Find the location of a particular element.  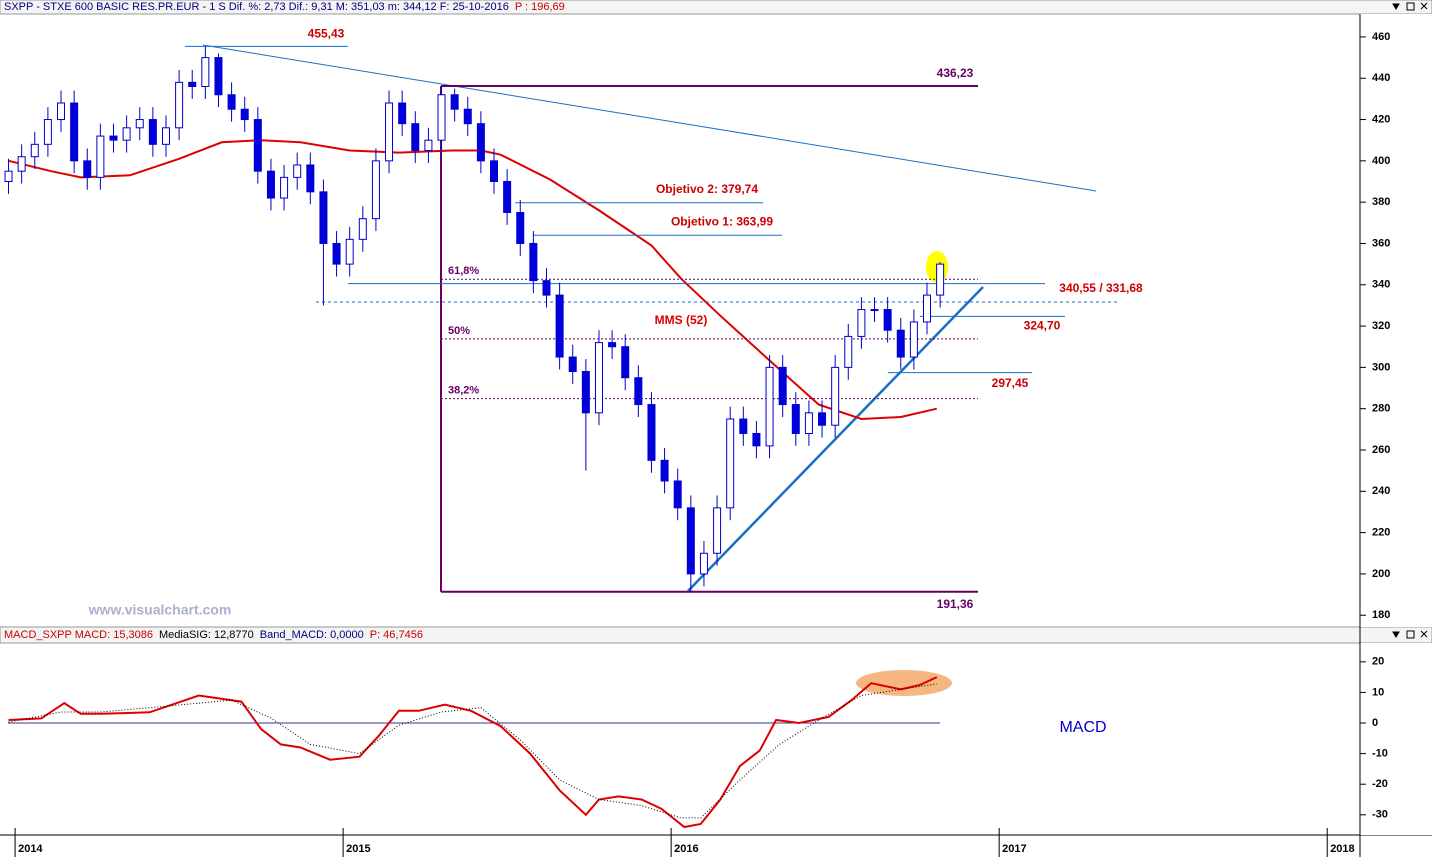

macd-highlight is located at coordinates (904, 683).